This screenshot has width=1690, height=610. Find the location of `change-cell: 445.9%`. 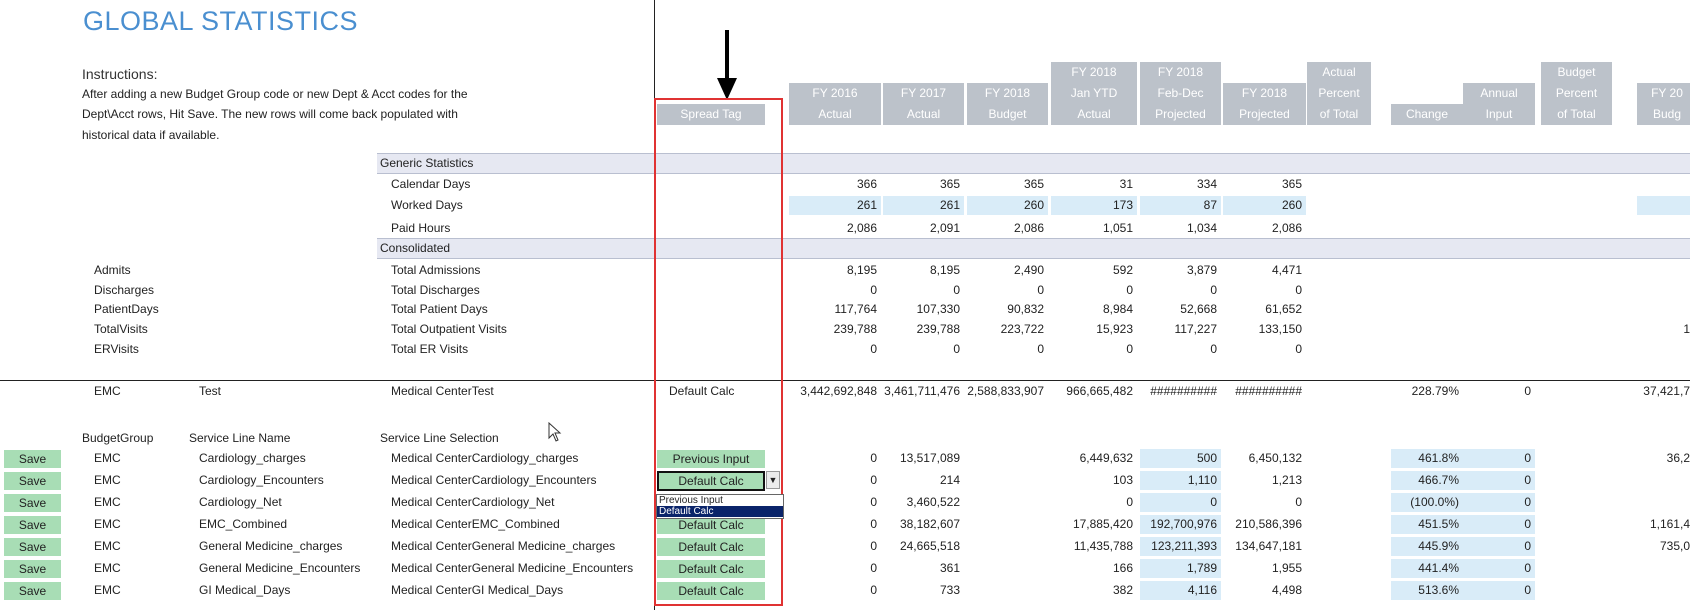

change-cell: 445.9% is located at coordinates (1438, 546).